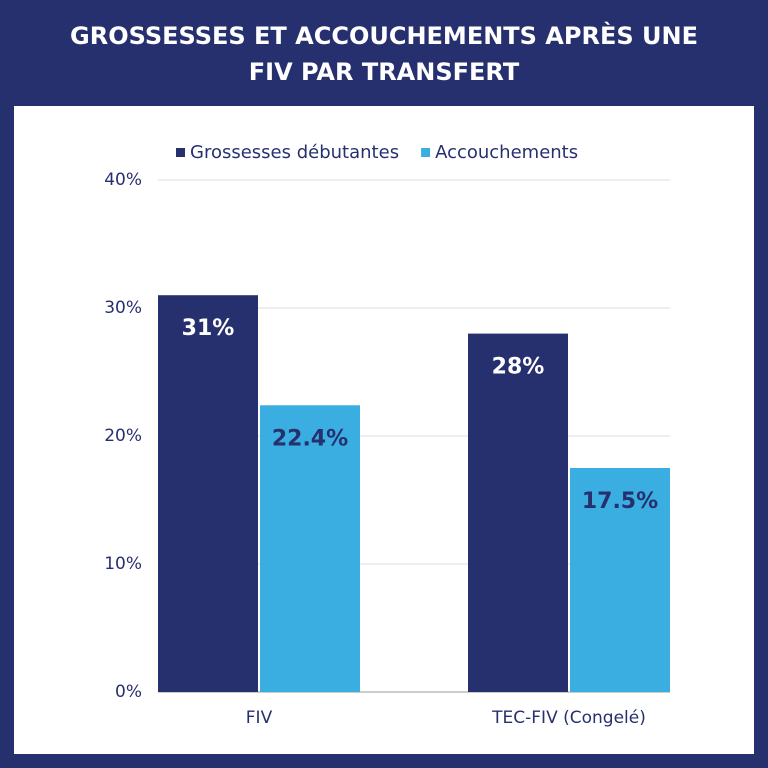 Image resolution: width=768 pixels, height=768 pixels. What do you see at coordinates (123, 180) in the screenshot?
I see `y-tick-label: 40%` at bounding box center [123, 180].